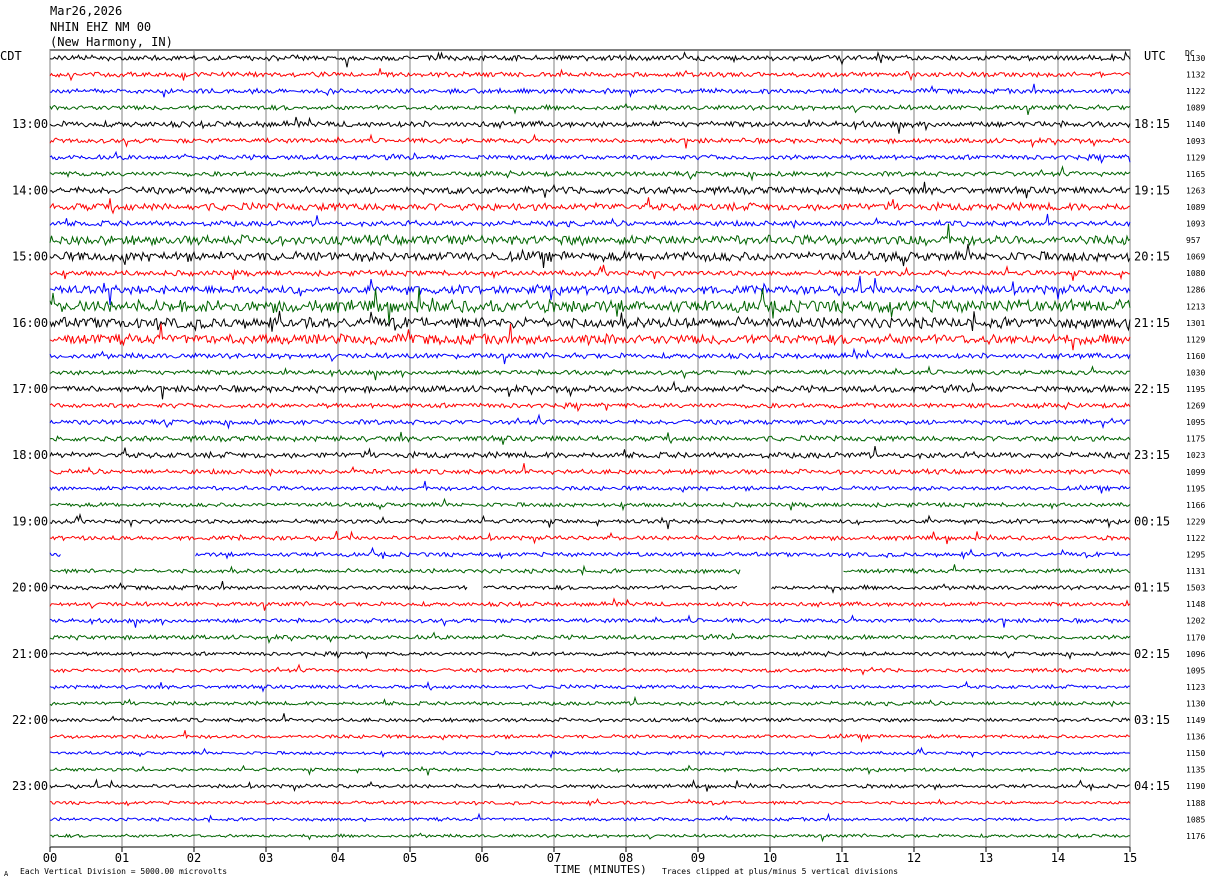  Describe the element at coordinates (1195, 538) in the screenshot. I see `dc-offset-label: 1122` at that location.